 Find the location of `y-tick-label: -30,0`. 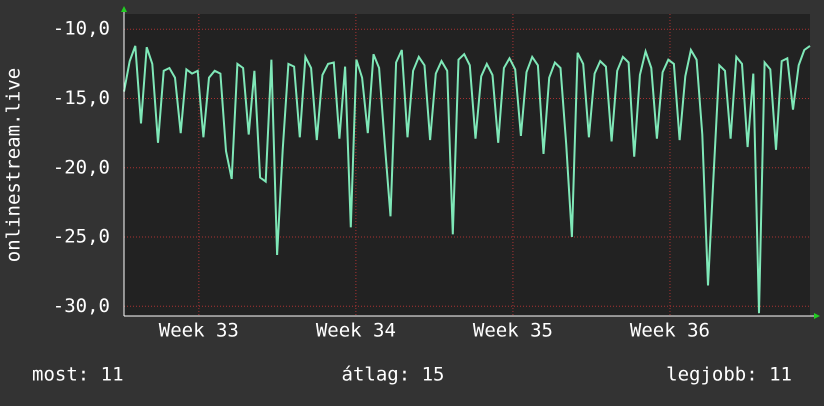

y-tick-label: -30,0 is located at coordinates (81, 306).